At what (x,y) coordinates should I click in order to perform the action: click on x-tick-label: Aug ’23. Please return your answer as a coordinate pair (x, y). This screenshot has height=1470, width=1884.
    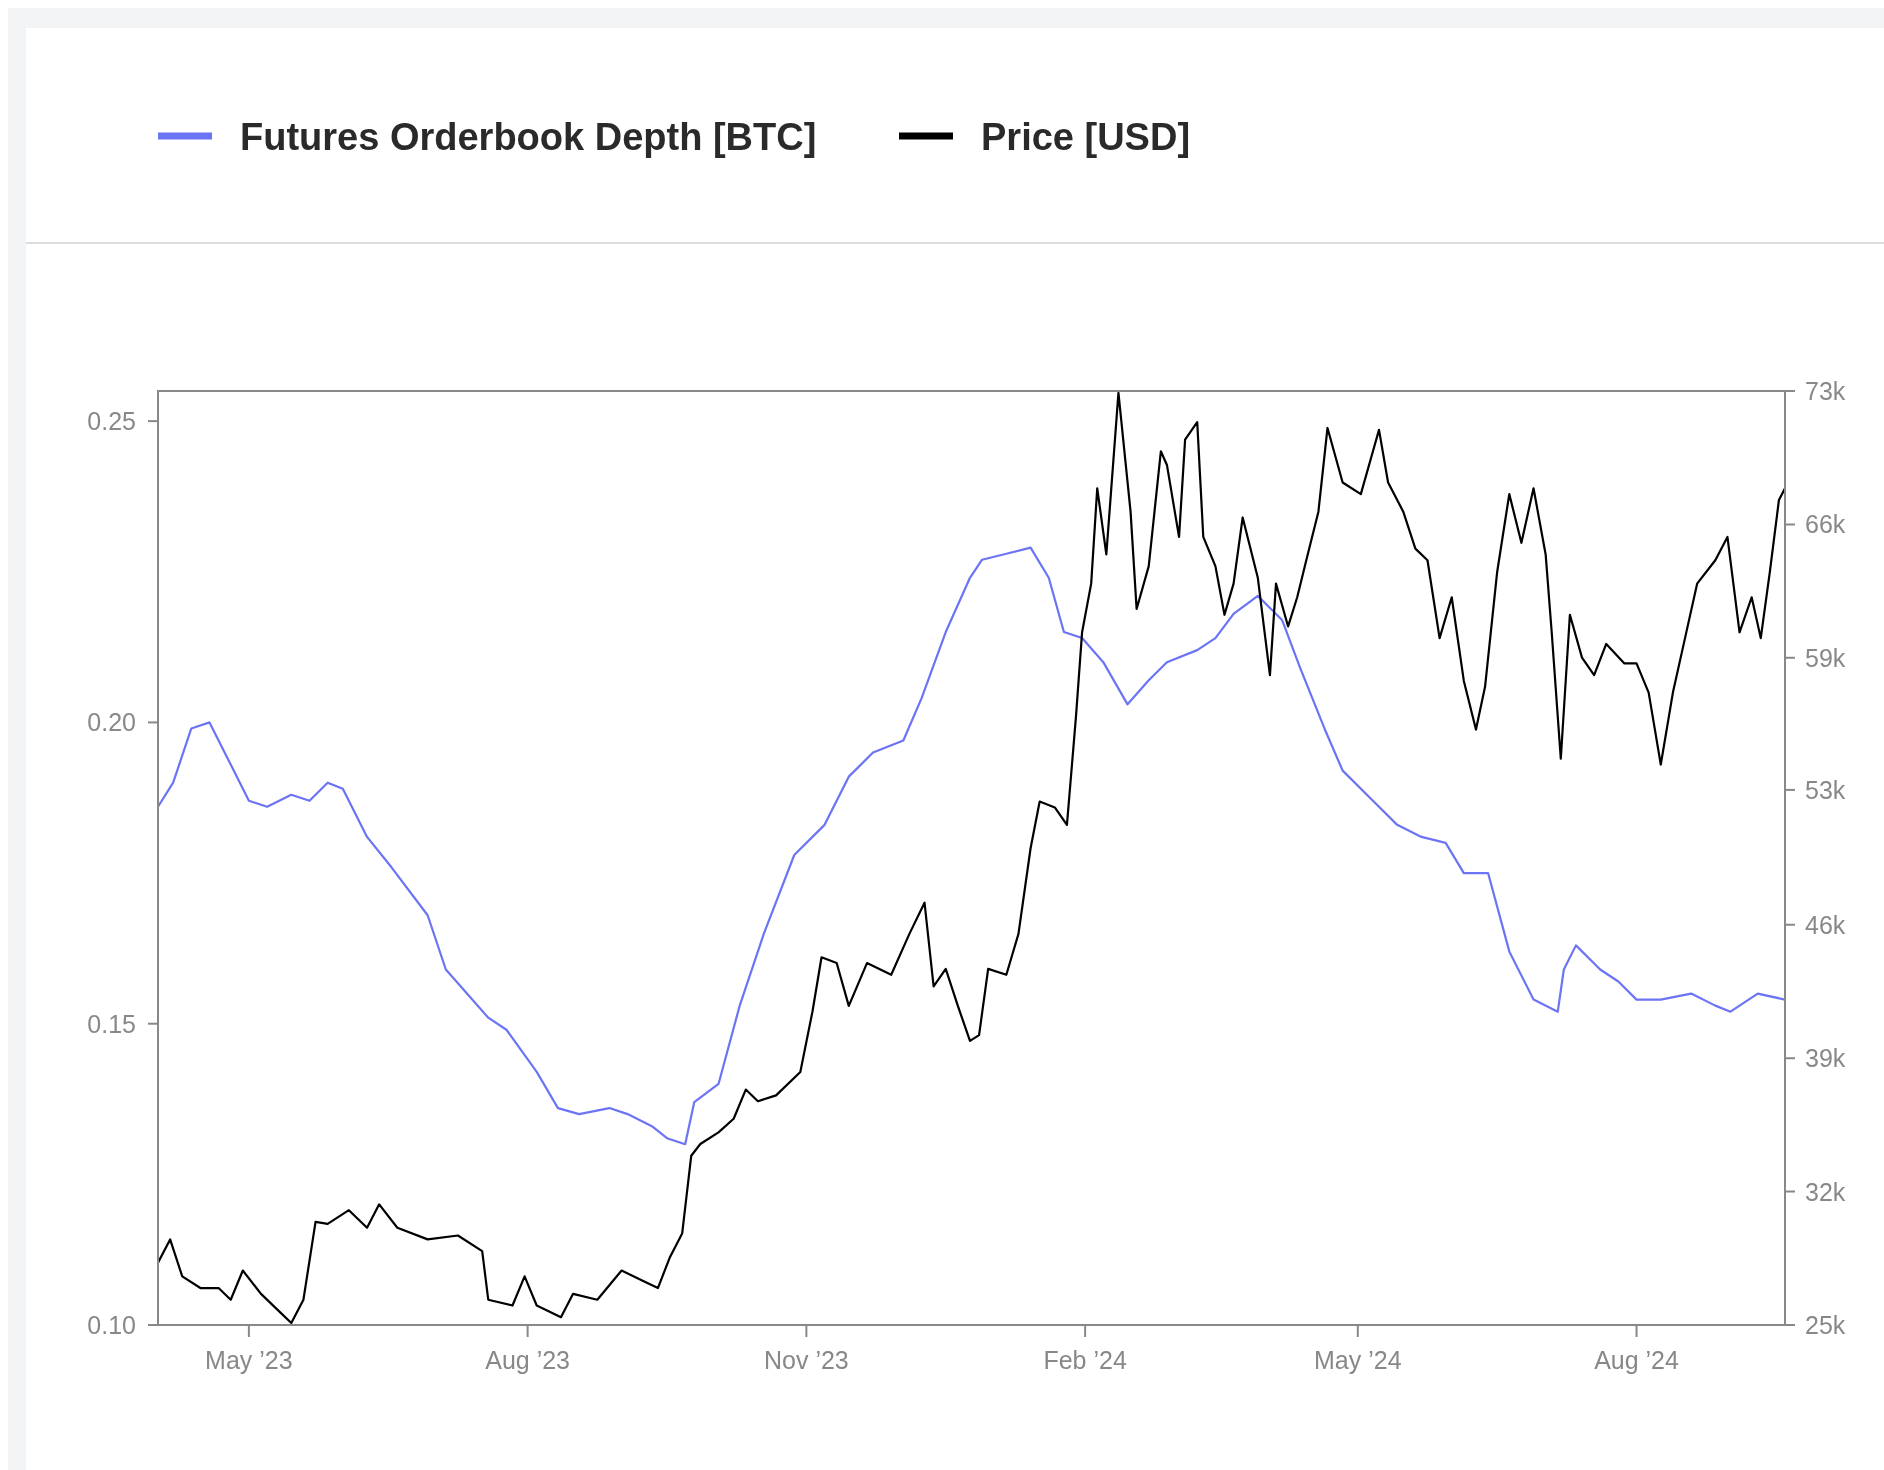
    Looking at the image, I should click on (528, 1360).